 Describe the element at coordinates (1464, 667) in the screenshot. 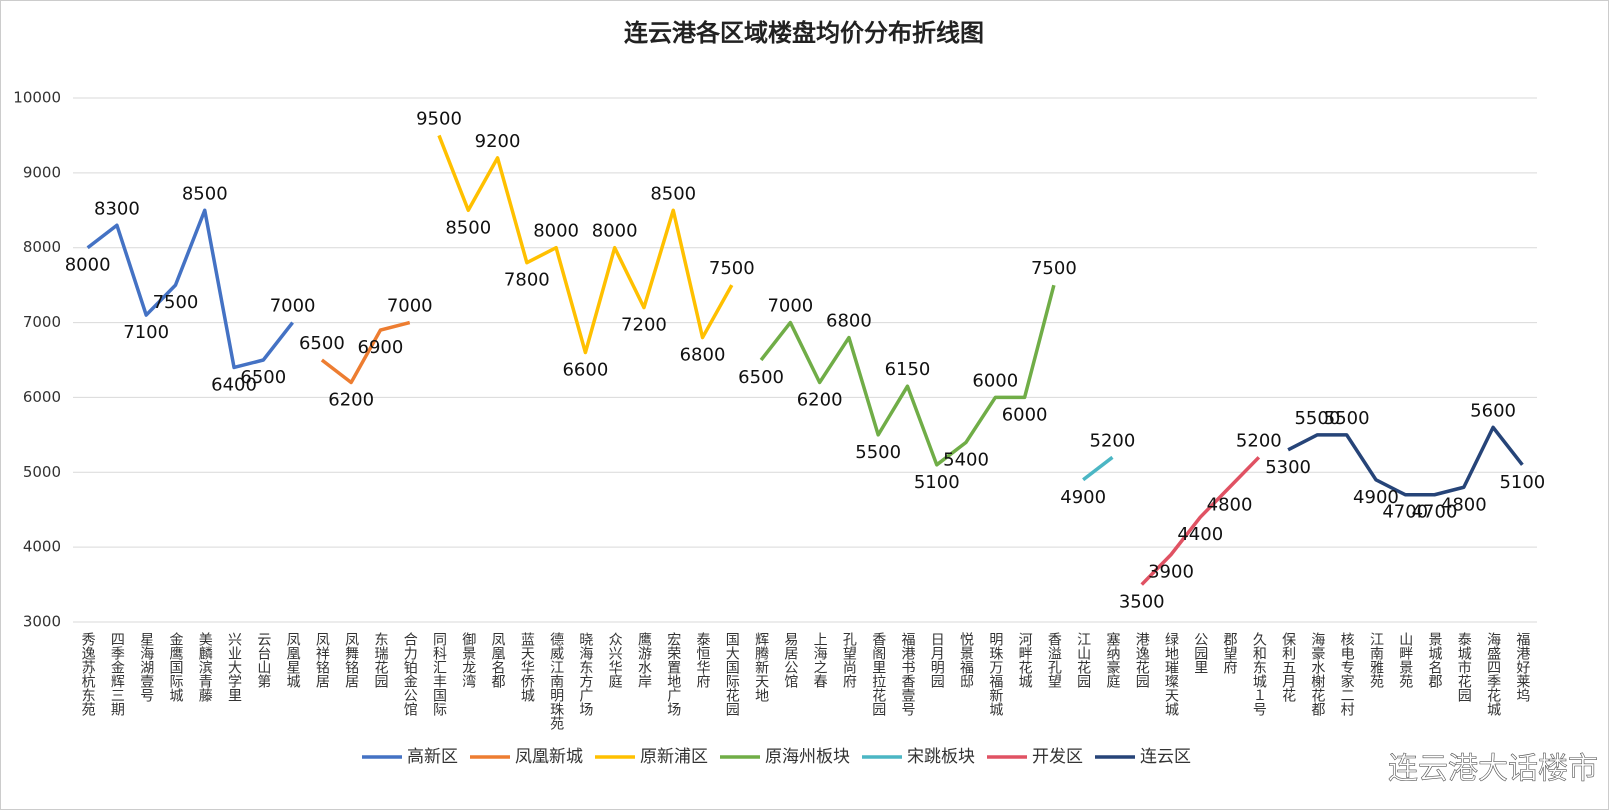

I see `x-tick-label: 泰城市花园` at that location.